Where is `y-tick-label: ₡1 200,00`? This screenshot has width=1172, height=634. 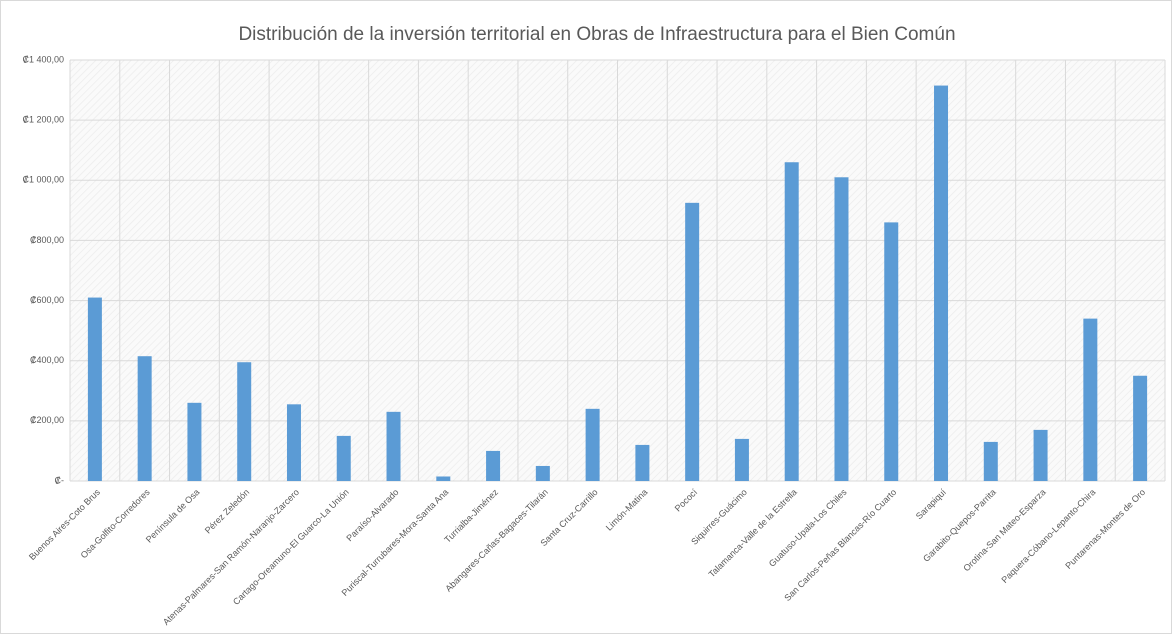 y-tick-label: ₡1 200,00 is located at coordinates (43, 120).